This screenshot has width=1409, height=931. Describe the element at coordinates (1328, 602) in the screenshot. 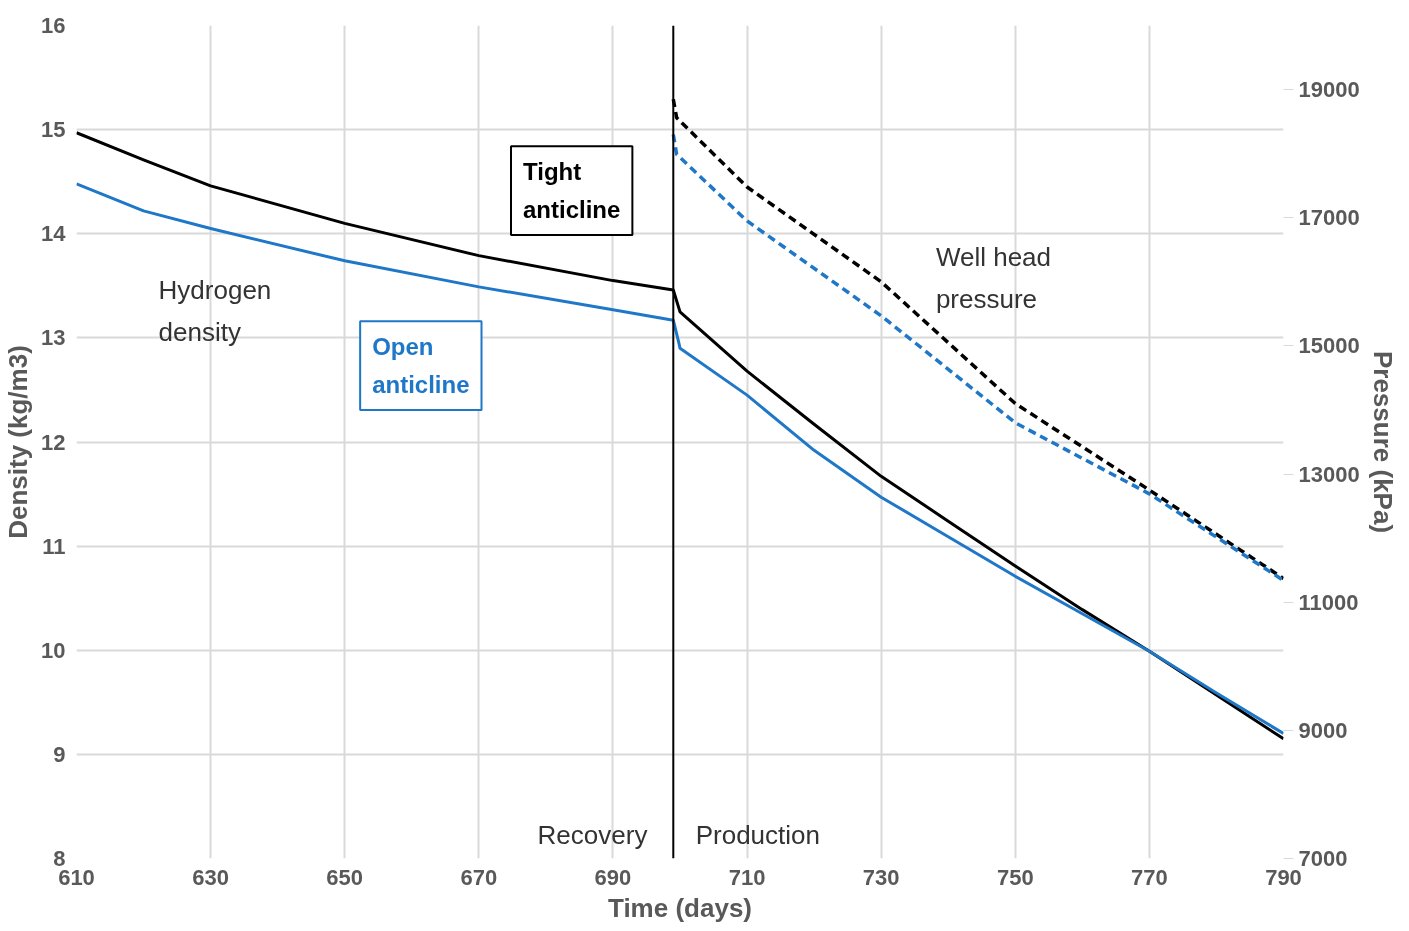

I see `y2-tick-label: 11000` at that location.